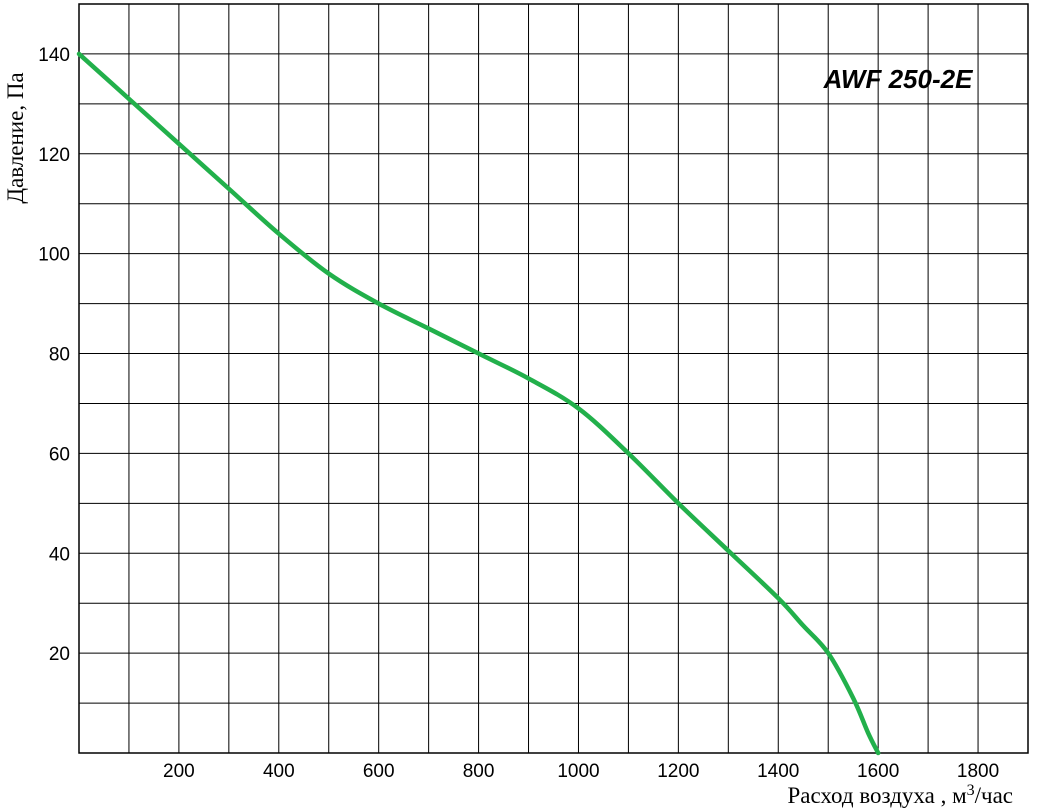 The width and height of the screenshot is (1039, 810). Describe the element at coordinates (678, 771) in the screenshot. I see `x-tick-label: 1200` at that location.